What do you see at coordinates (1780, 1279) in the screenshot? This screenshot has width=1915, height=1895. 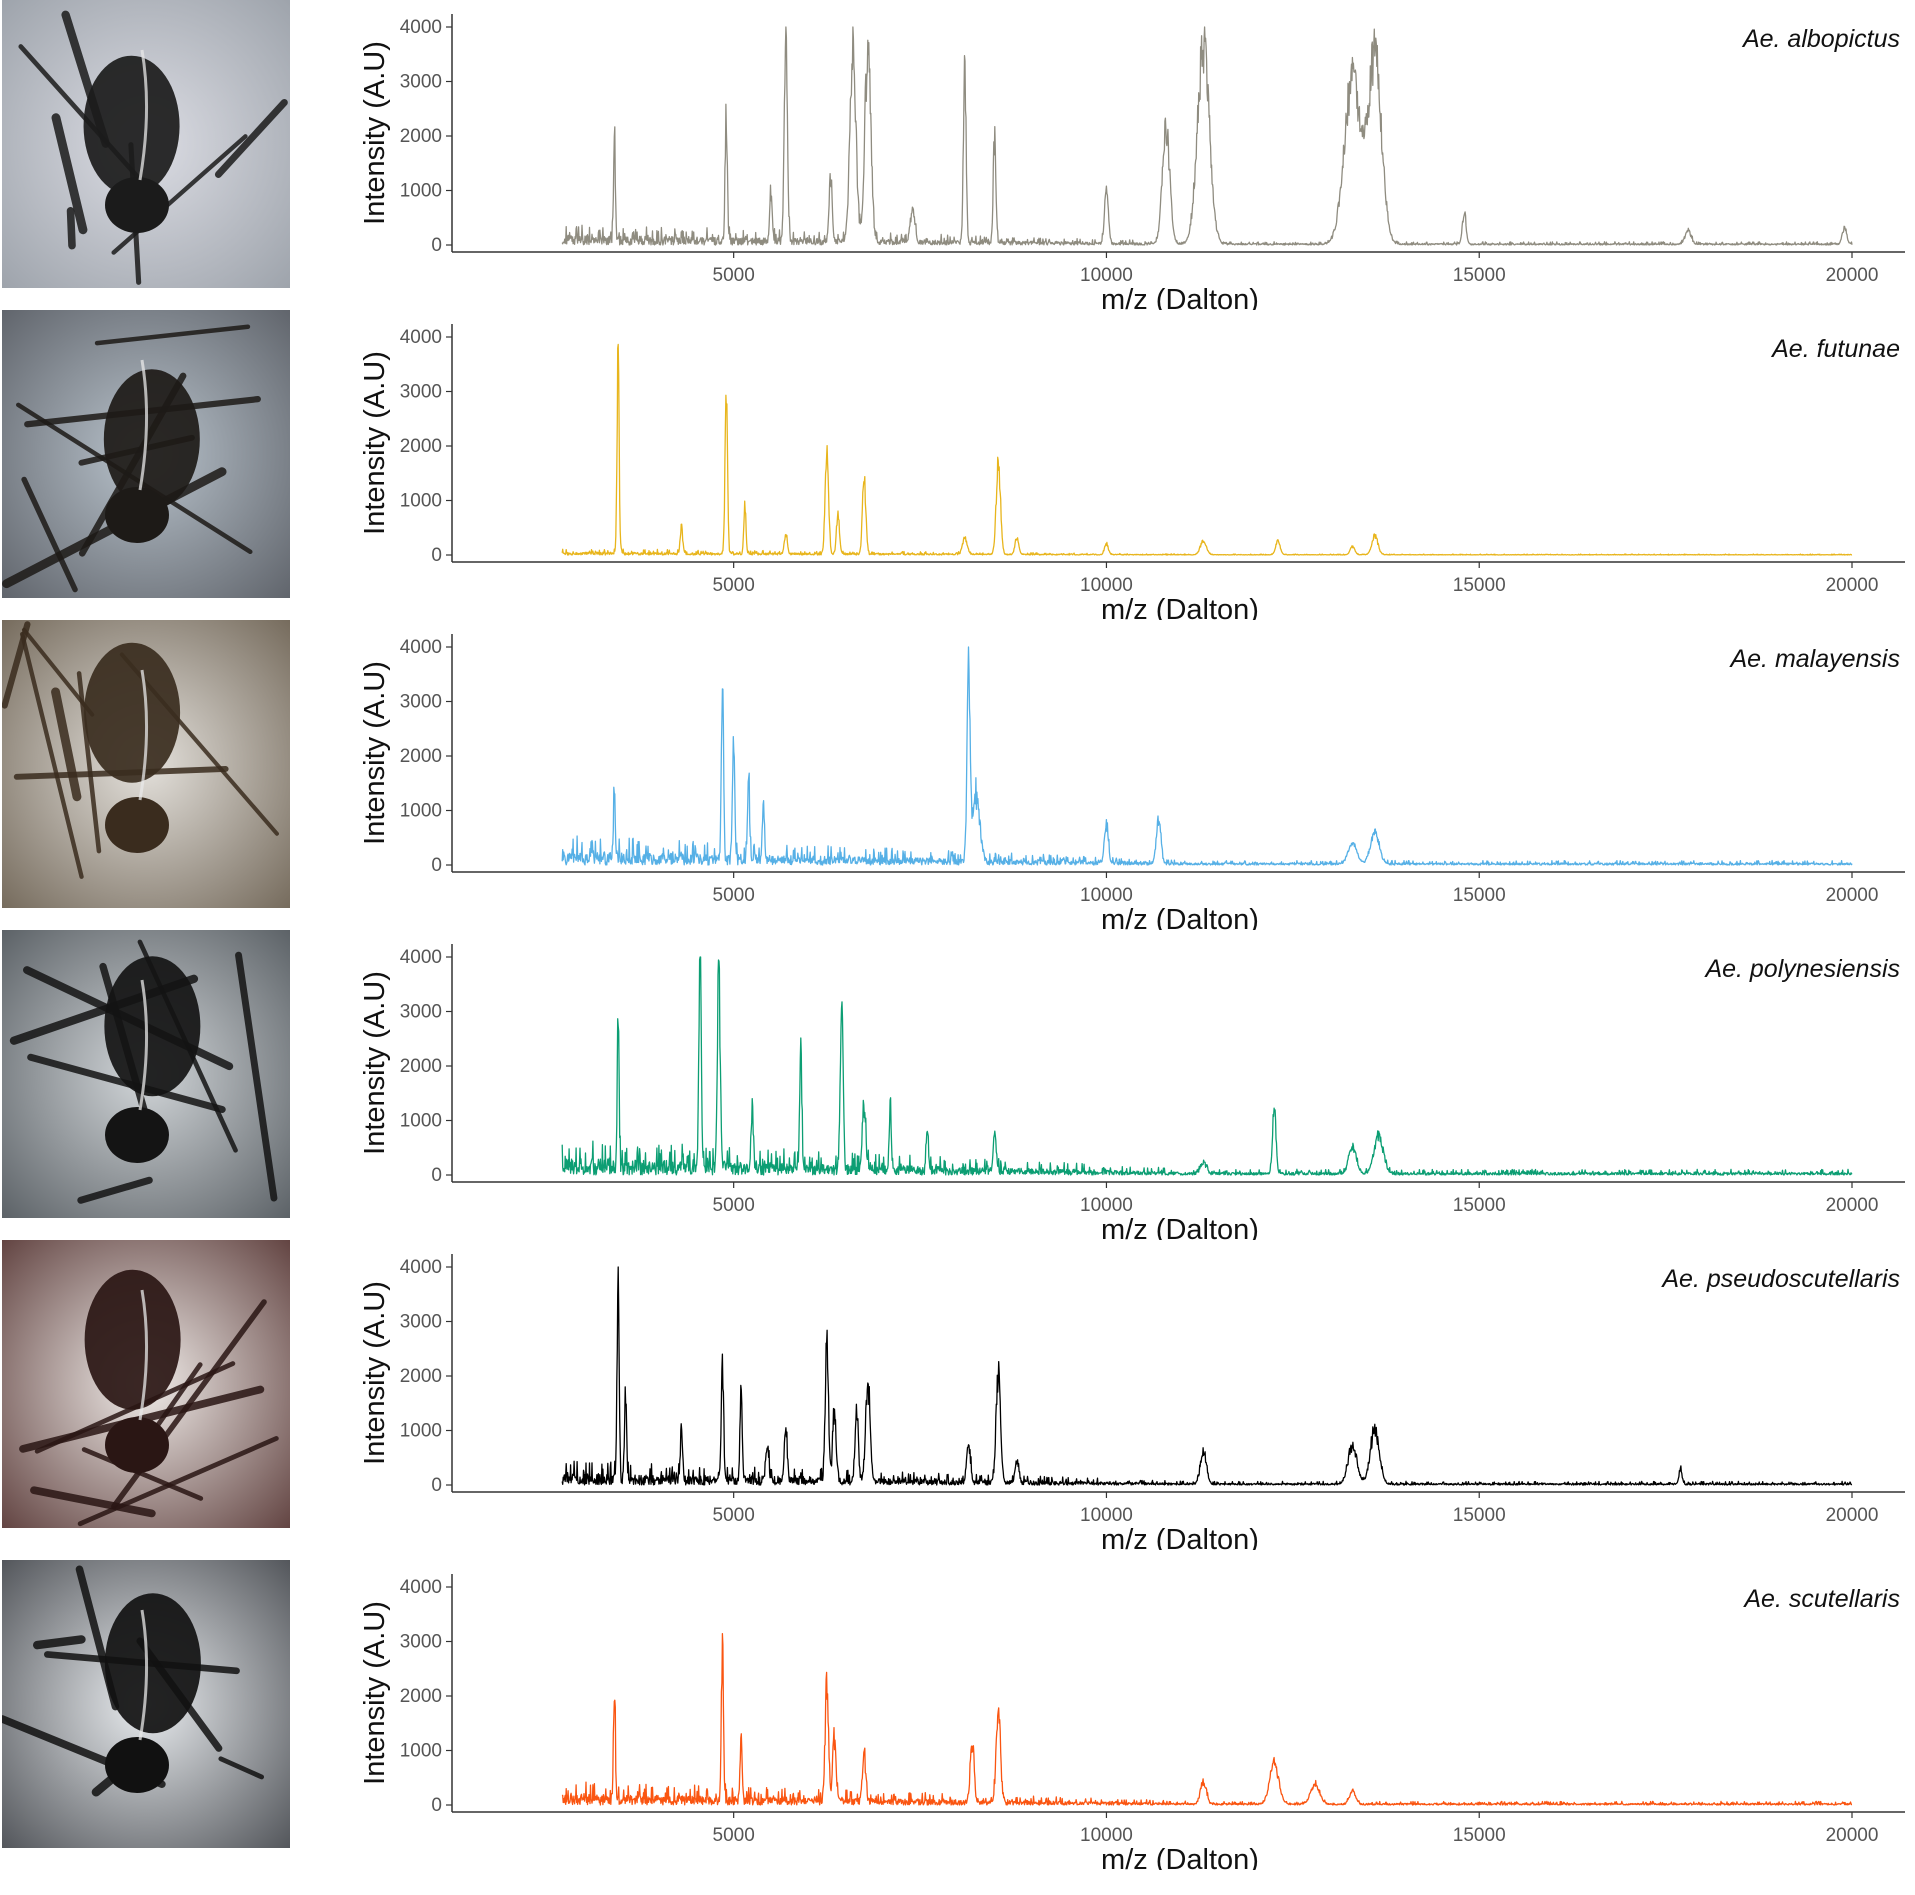 I see `species-label: Ae. pseudoscutellaris` at bounding box center [1780, 1279].